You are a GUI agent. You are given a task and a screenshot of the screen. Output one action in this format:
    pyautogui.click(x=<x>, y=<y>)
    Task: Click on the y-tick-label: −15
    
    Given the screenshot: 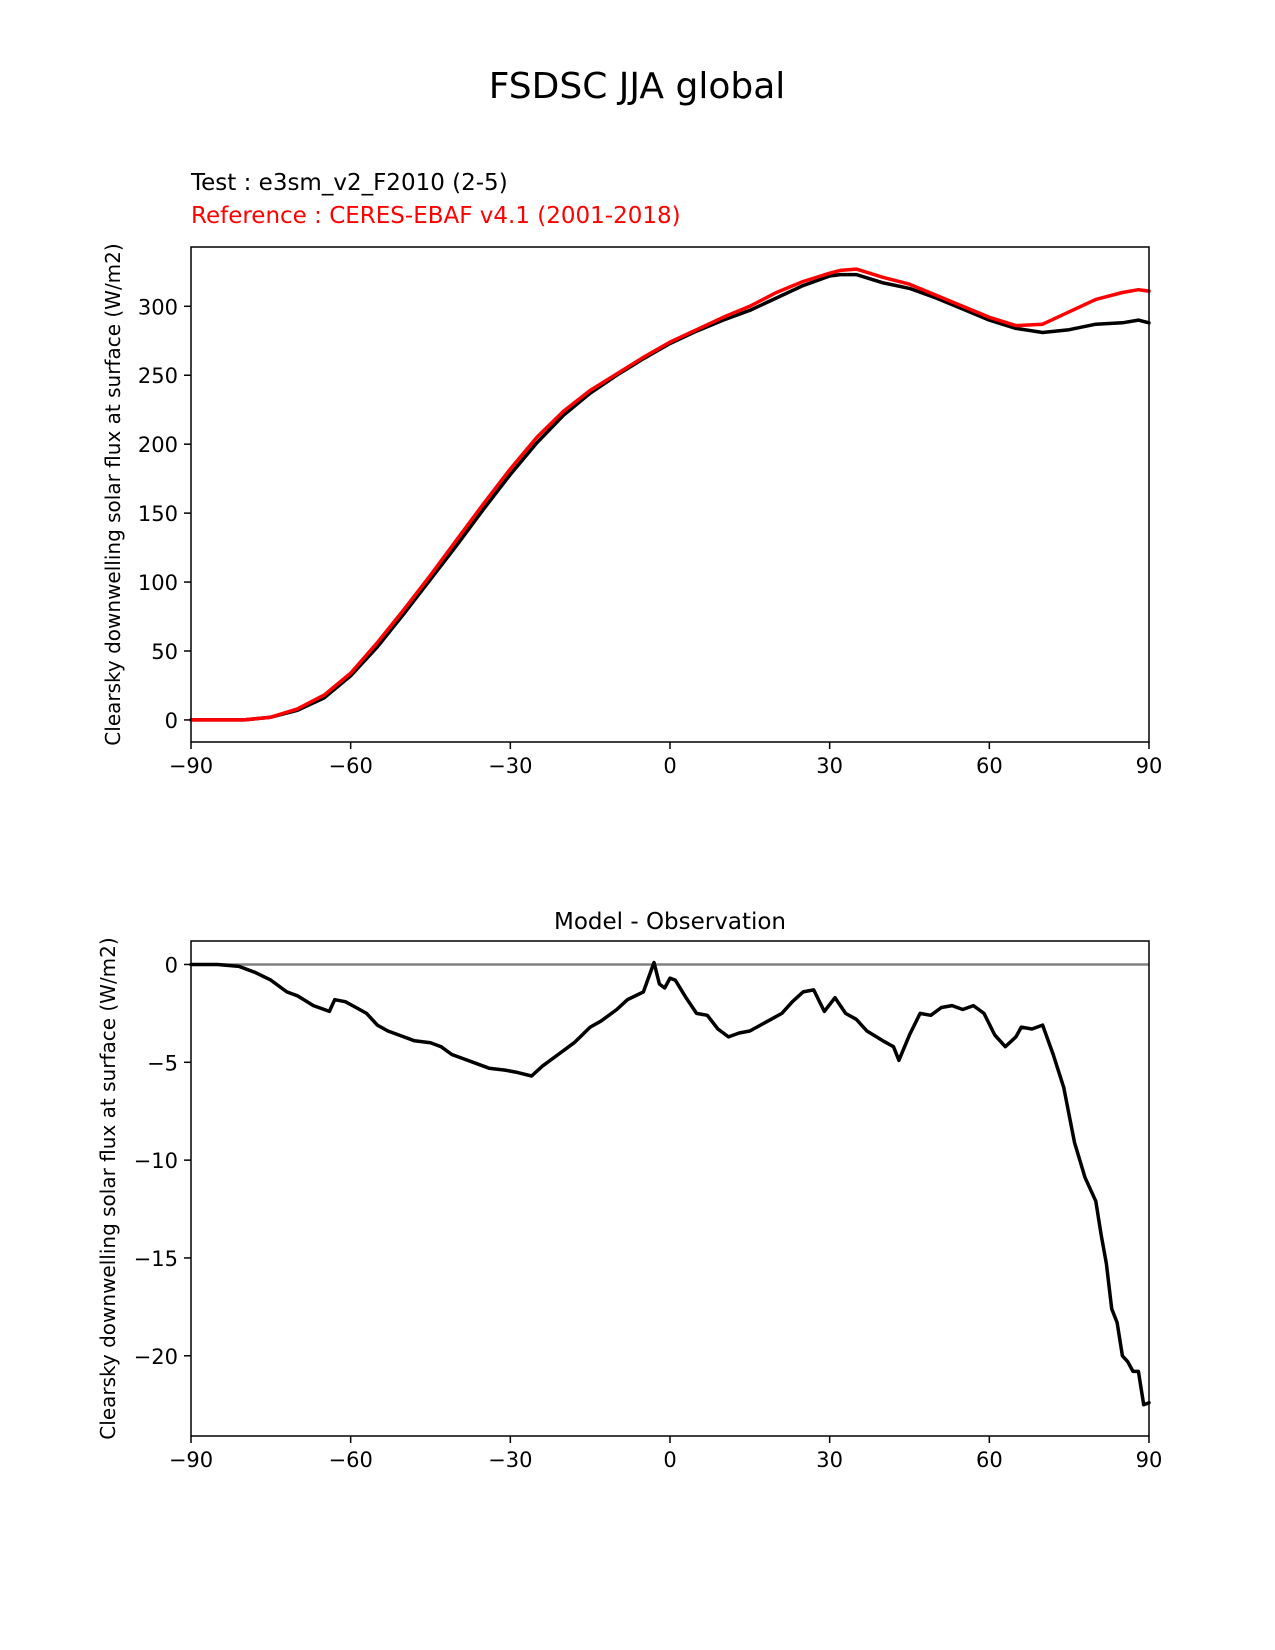 What is the action you would take?
    pyautogui.click(x=156, y=1259)
    